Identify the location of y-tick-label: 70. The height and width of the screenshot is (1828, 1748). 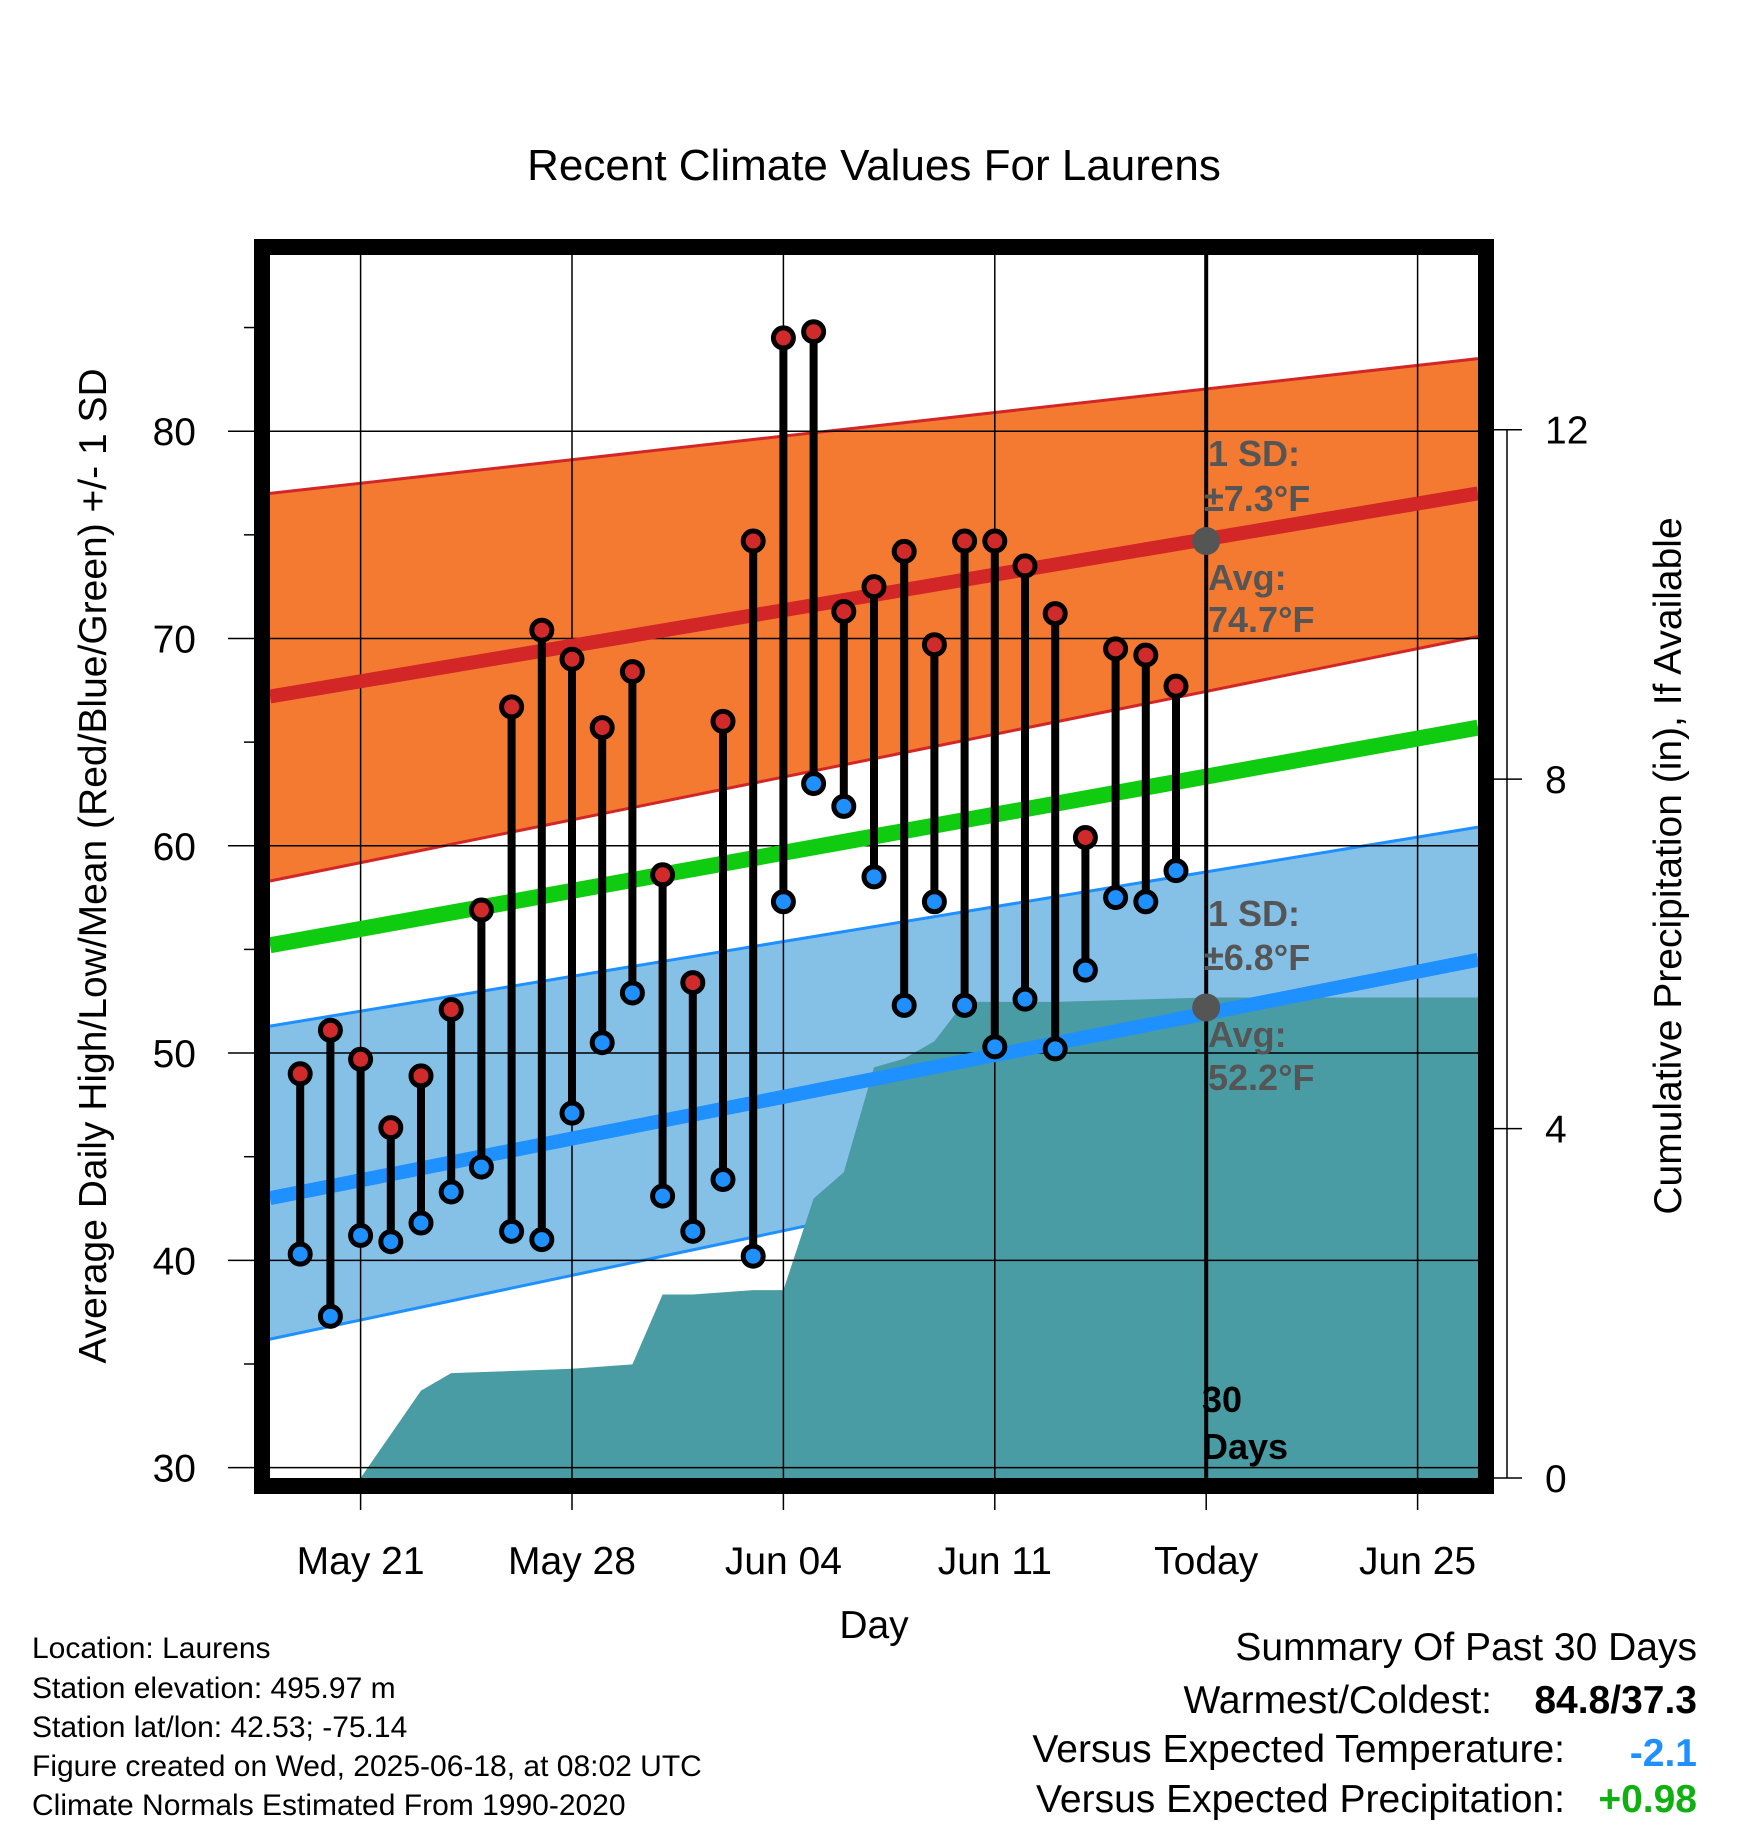
(174, 639).